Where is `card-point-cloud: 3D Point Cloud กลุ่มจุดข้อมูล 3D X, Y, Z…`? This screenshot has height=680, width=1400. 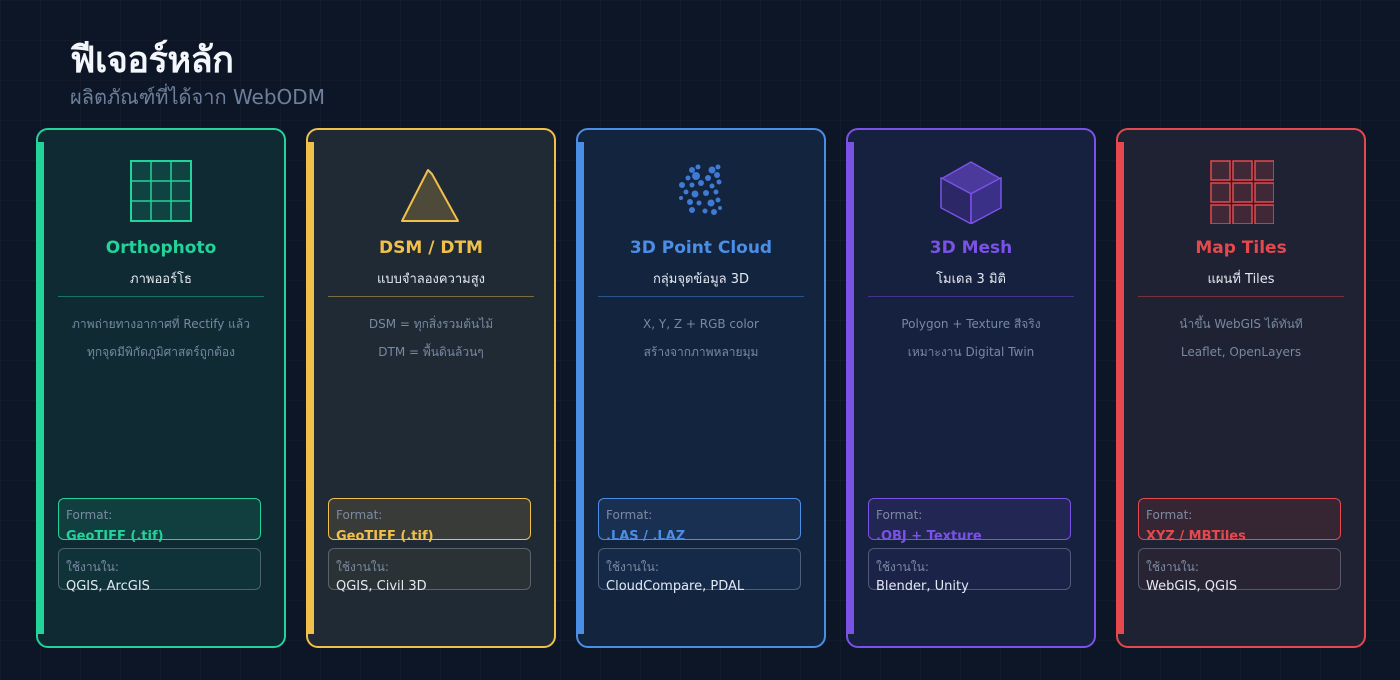
card-point-cloud: 3D Point Cloud กลุ่มจุดข้อมูล 3D X, Y, Z… is located at coordinates (701, 388).